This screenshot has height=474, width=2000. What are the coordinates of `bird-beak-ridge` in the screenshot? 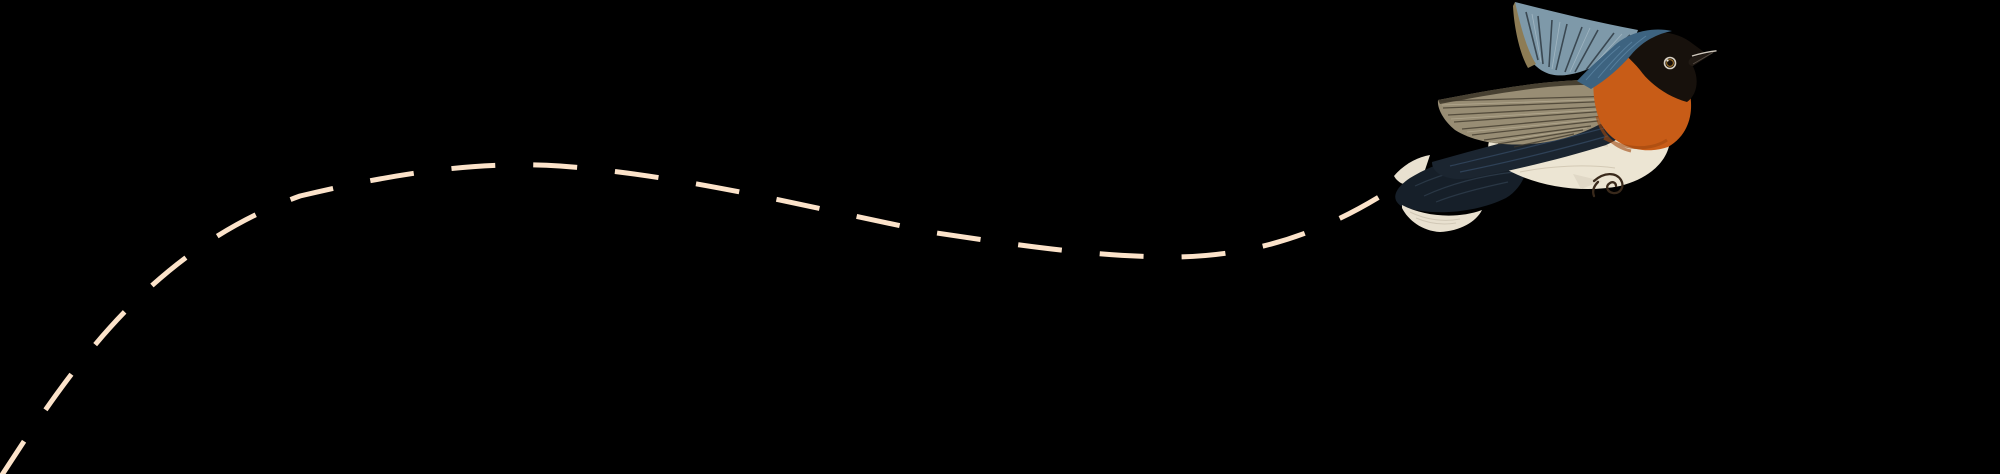 It's located at (1704, 53).